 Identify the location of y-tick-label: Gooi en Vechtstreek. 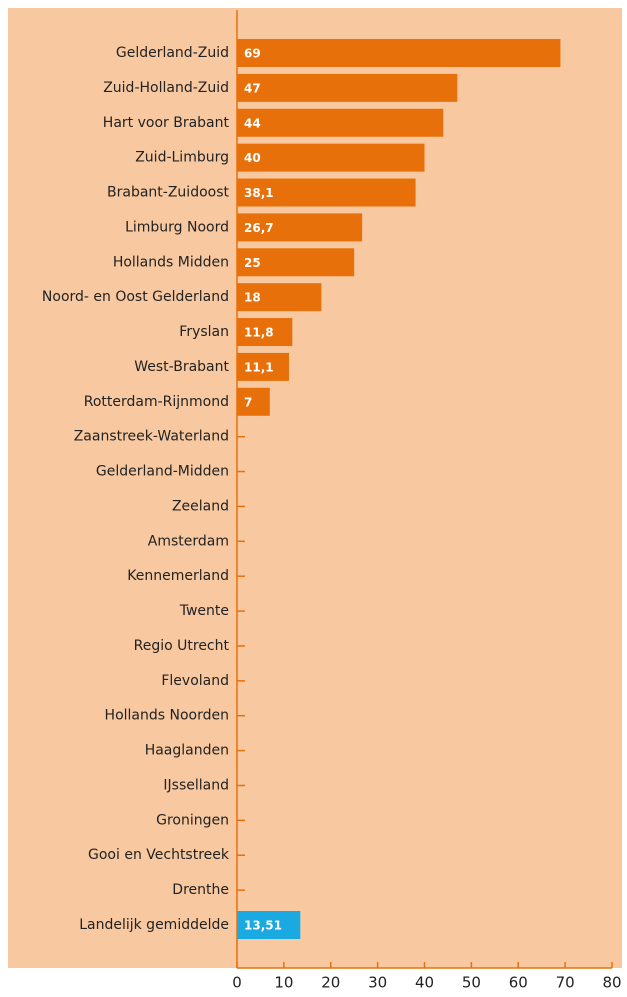
(159, 855).